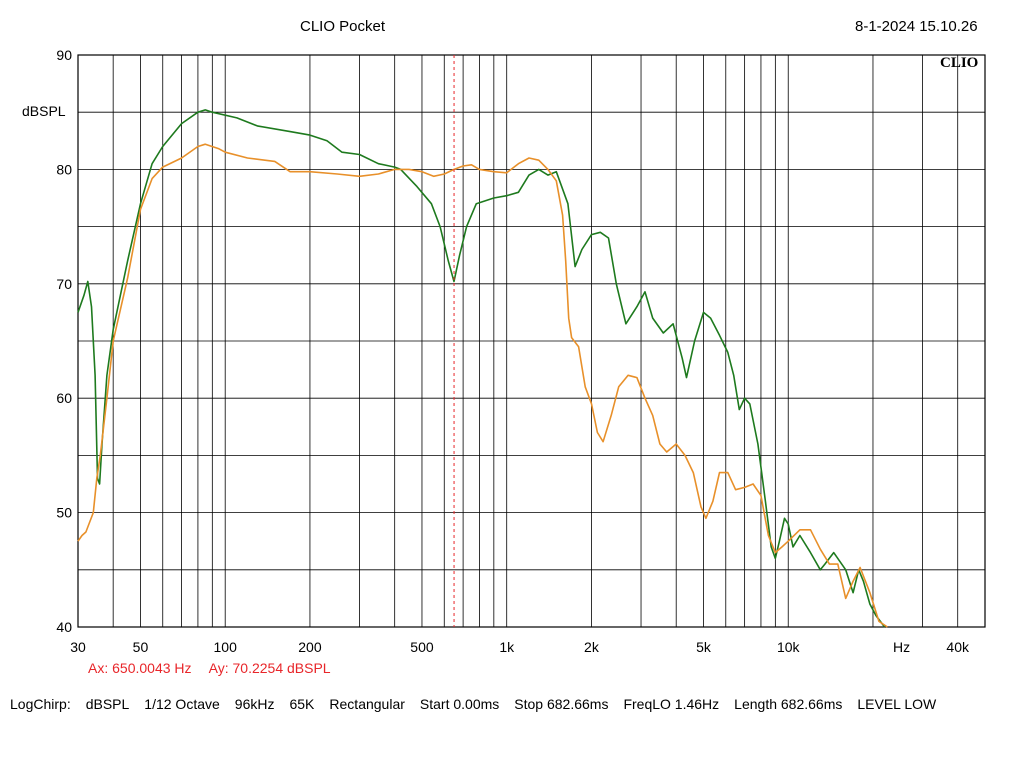  I want to click on cursor-x-value: Ax: 650.0043 Hz, so click(140, 668).